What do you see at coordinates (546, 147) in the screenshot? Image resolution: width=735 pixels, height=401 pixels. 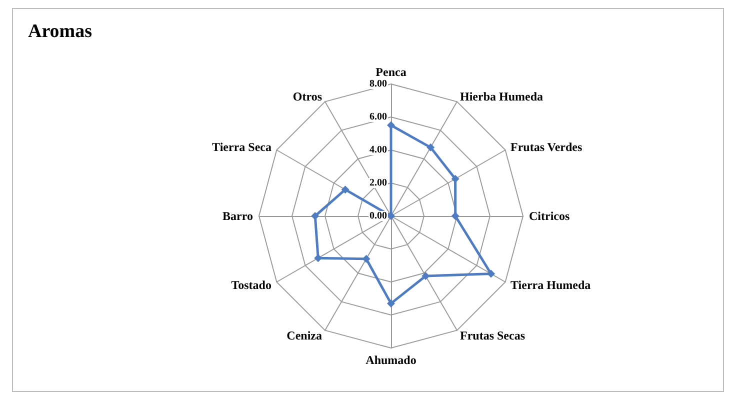 I see `spoke-label: Frutas Verdes` at bounding box center [546, 147].